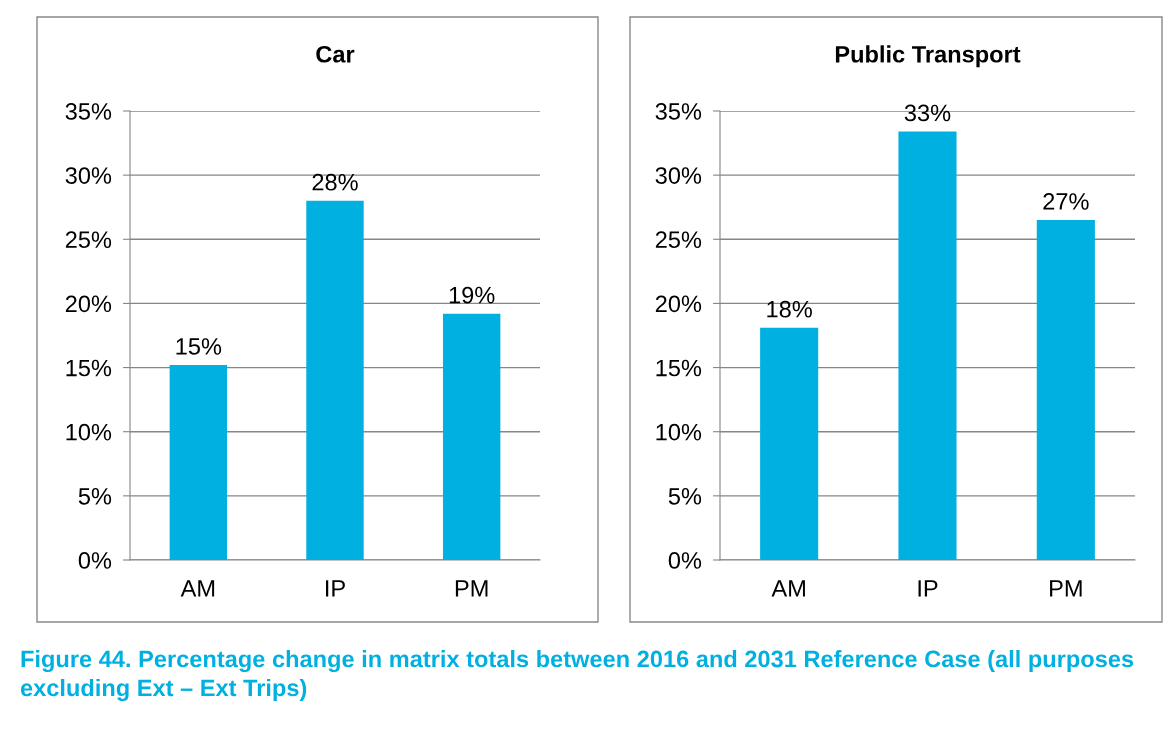  What do you see at coordinates (472, 295) in the screenshot?
I see `data-label: 19%` at bounding box center [472, 295].